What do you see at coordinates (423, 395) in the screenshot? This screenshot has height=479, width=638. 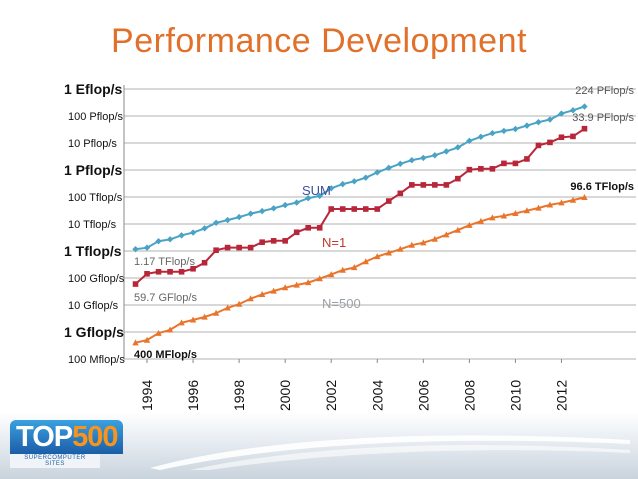 I see `x-tick-label: 2006` at bounding box center [423, 395].